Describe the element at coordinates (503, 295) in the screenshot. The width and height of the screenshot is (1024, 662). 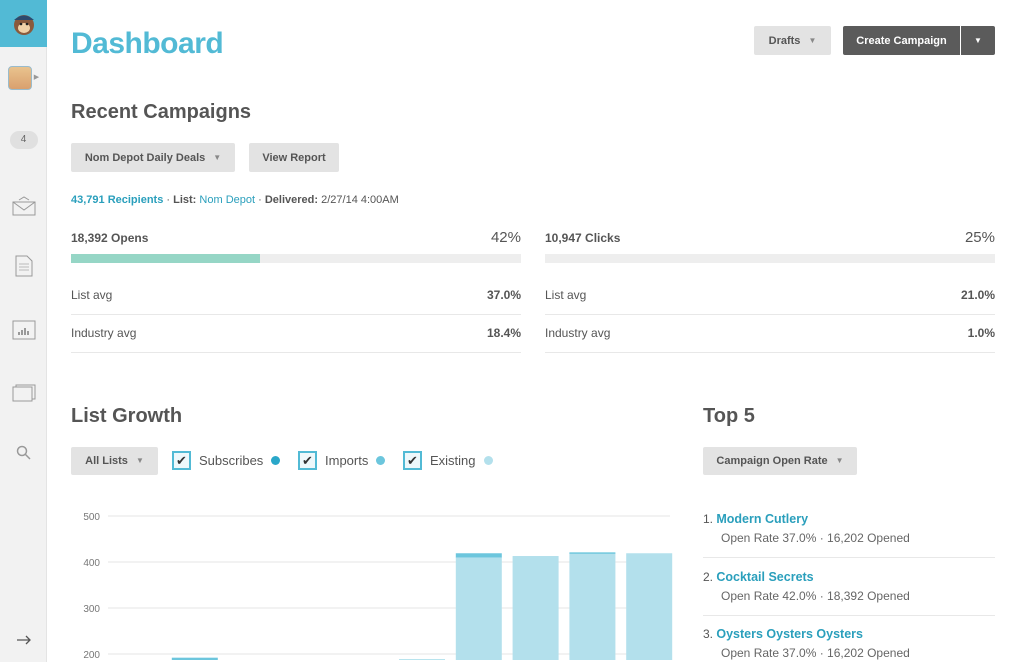
I see `list-avg-value: 37.0%` at that location.